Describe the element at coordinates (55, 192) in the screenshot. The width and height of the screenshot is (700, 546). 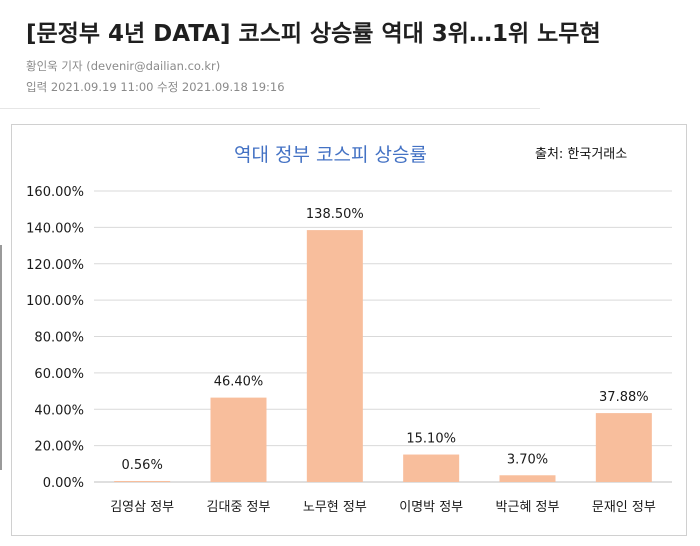
I see `y-tick-label: 160.00%` at that location.